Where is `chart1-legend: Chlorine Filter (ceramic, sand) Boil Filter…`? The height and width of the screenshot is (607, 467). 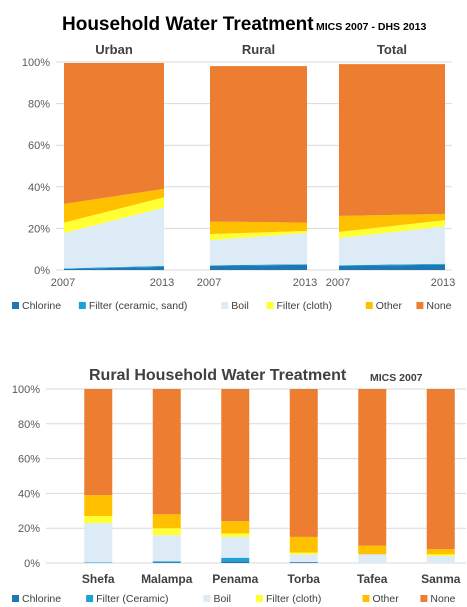
chart1-legend: Chlorine Filter (ceramic, sand) Boil Filter… is located at coordinates (232, 306).